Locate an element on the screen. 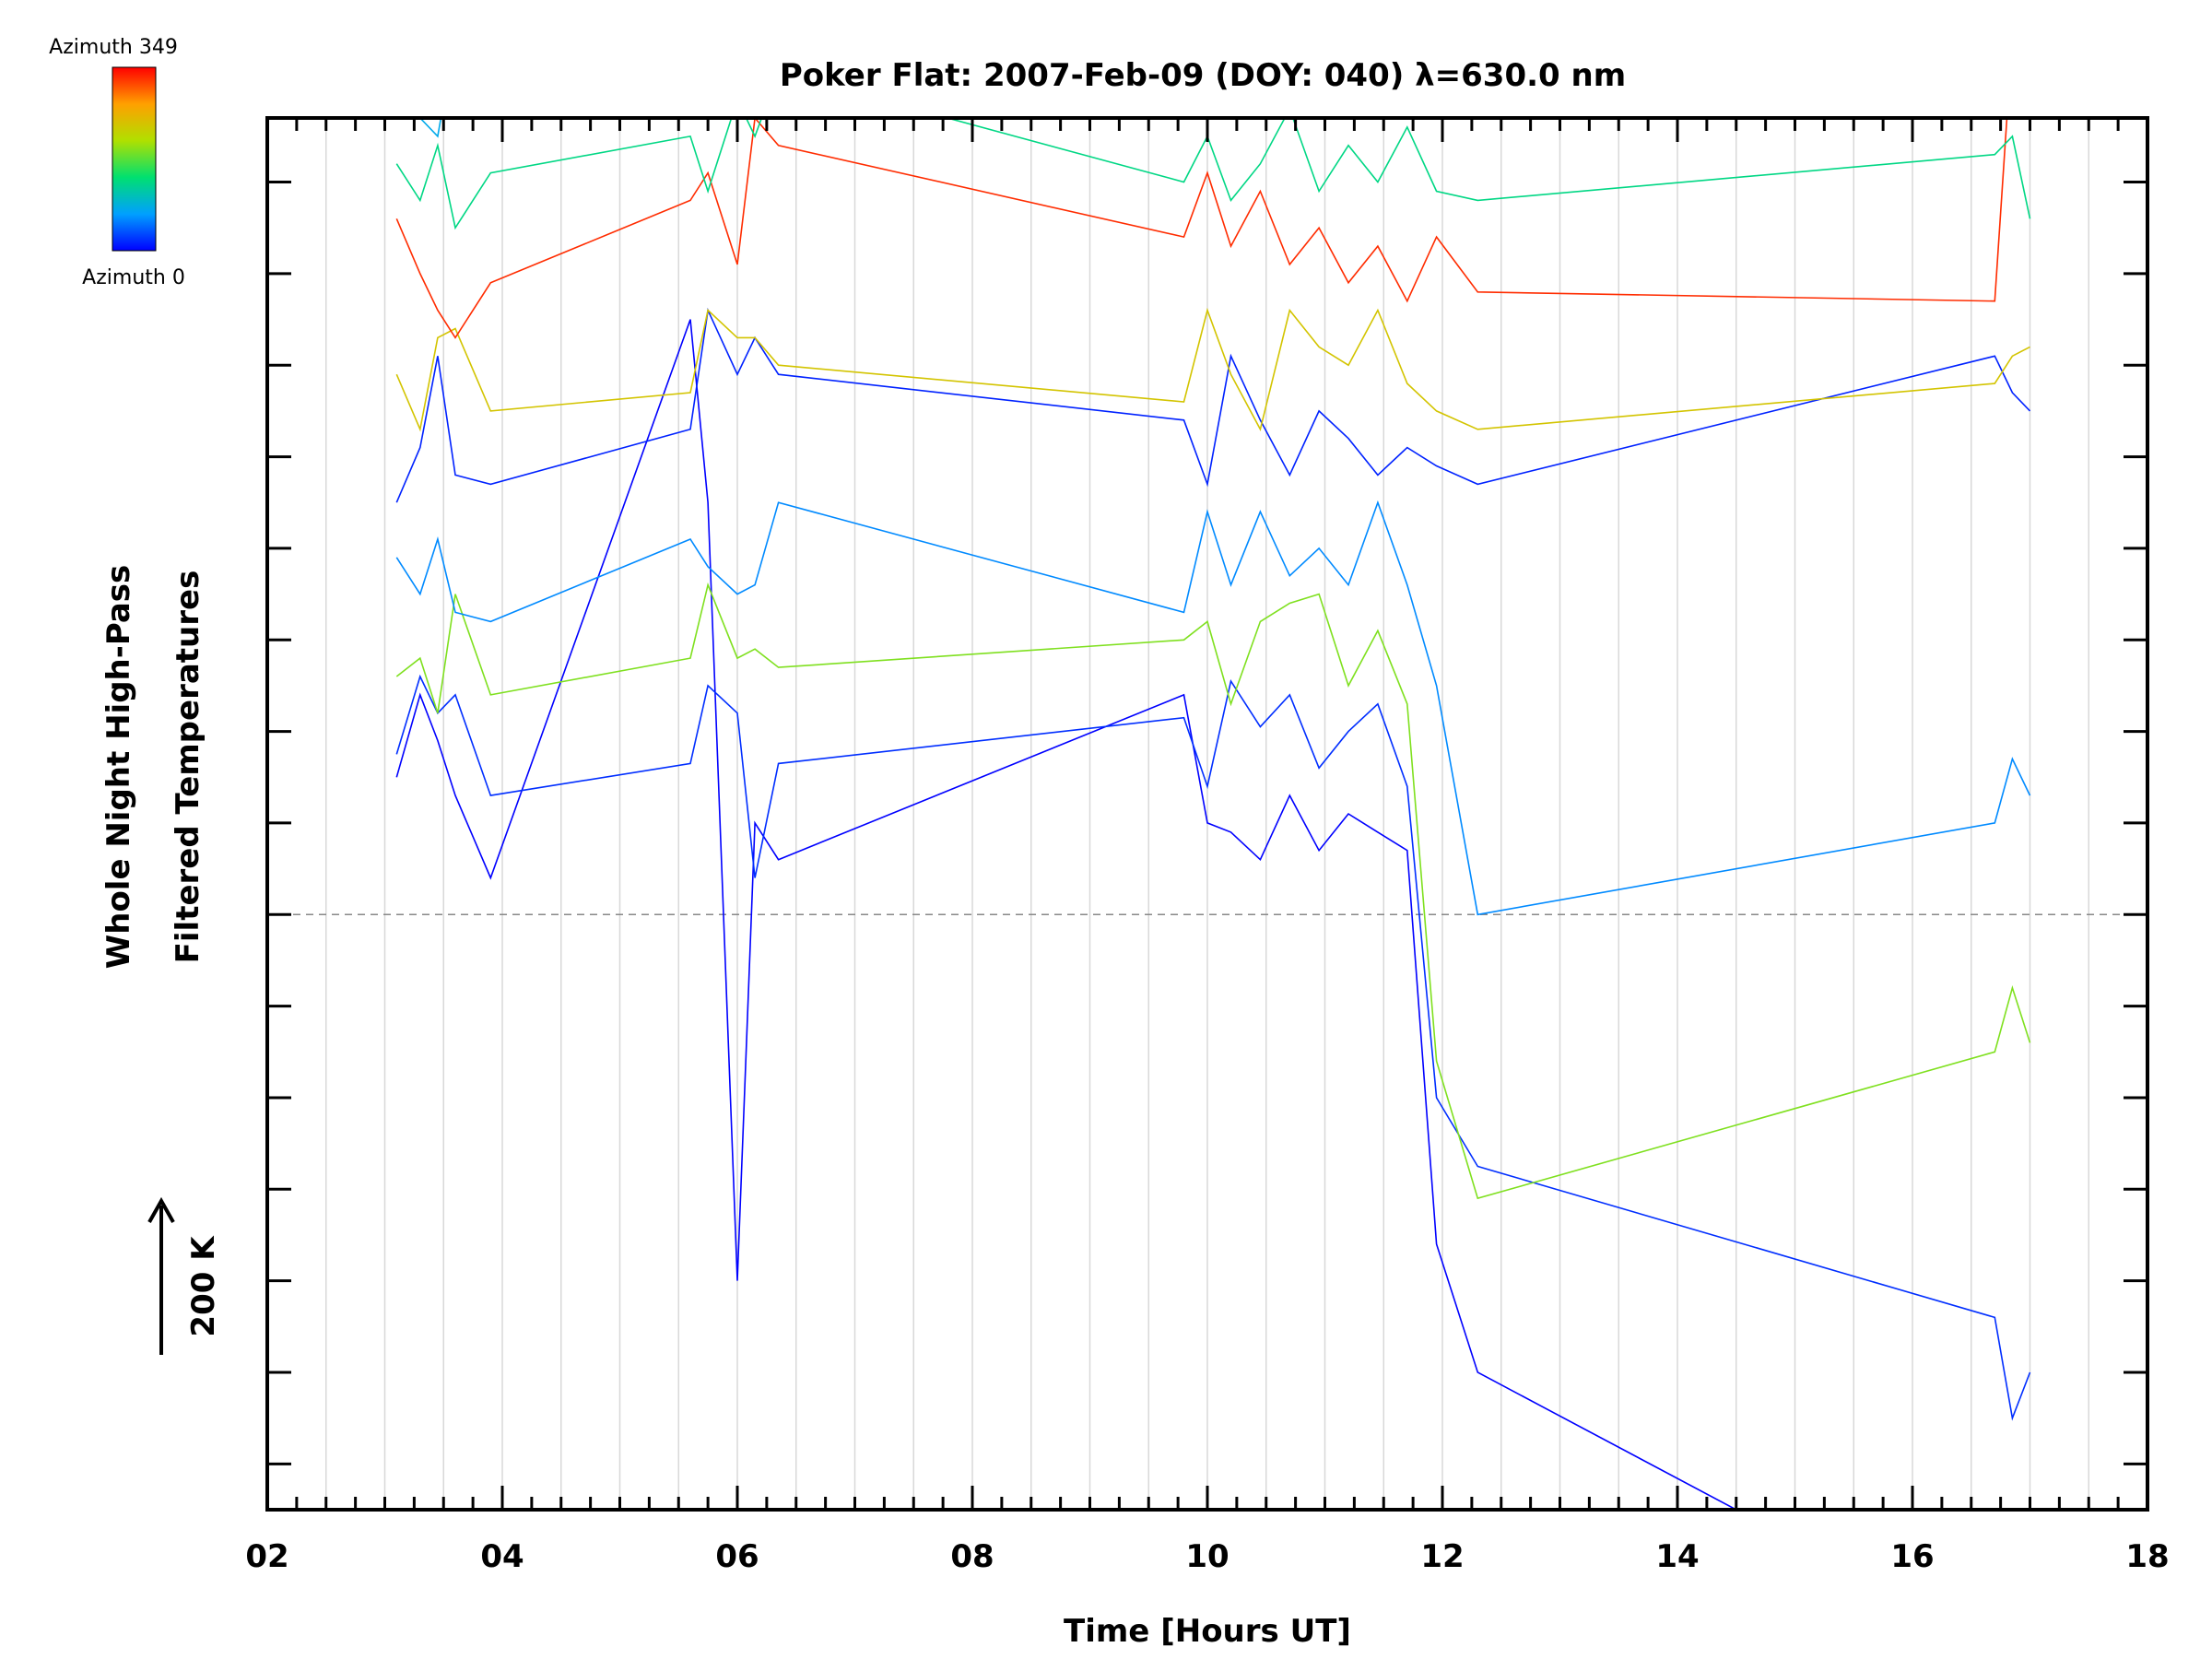  y-axis-label-line1: Whole Night High-Pass is located at coordinates (118, 767).